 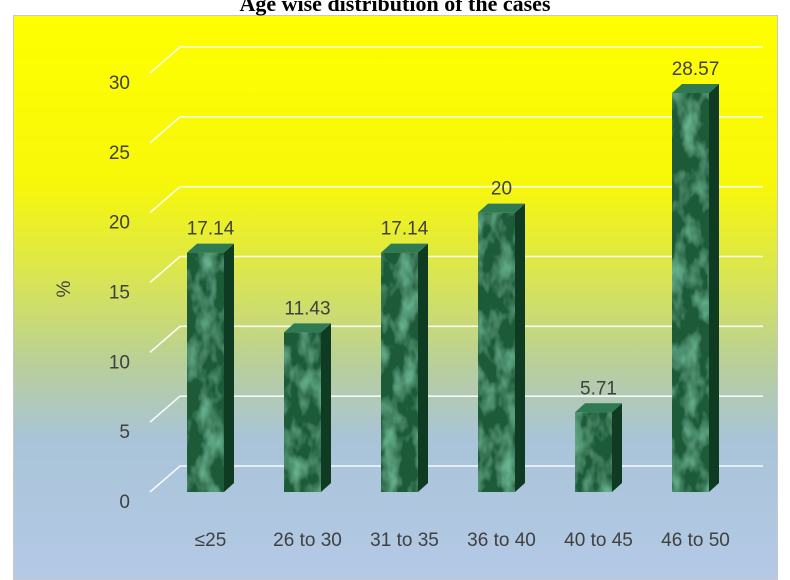 I want to click on category-label: 36 to 40, so click(x=501, y=540).